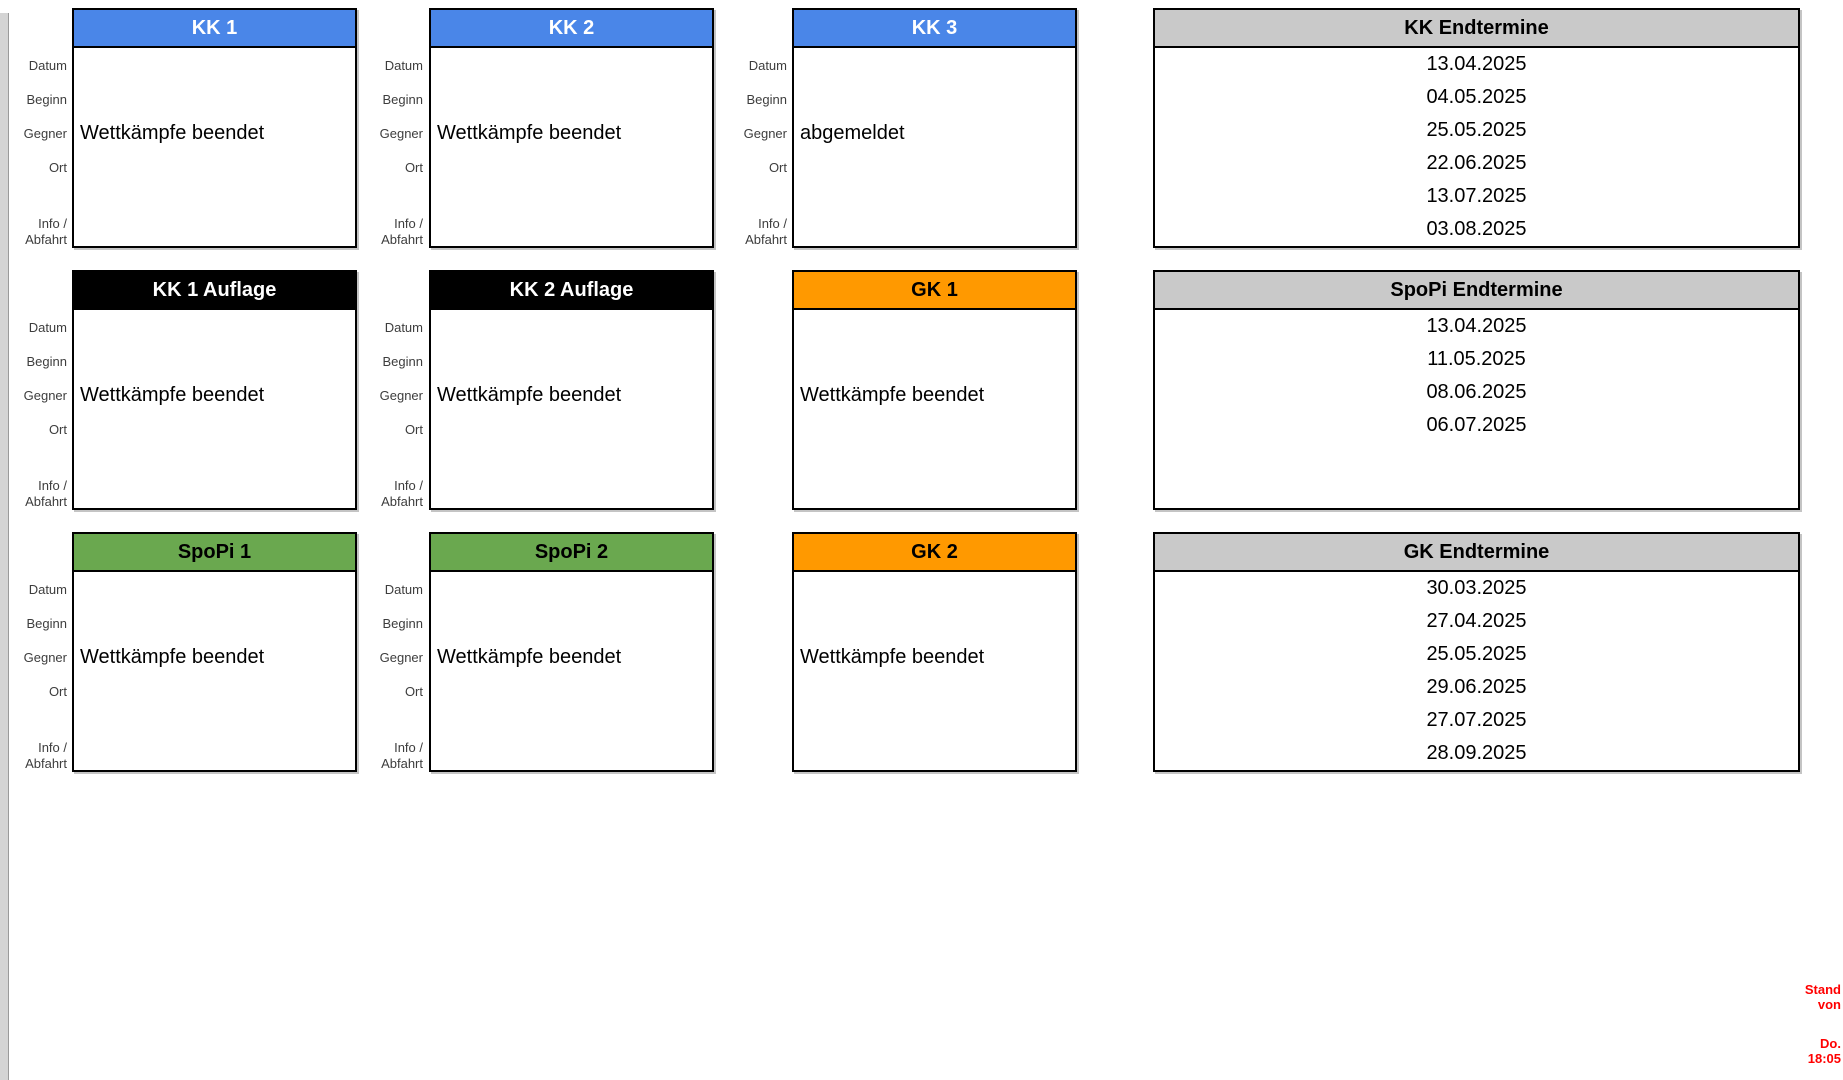  I want to click on date-cell: 04.05.2025, so click(1476, 97).